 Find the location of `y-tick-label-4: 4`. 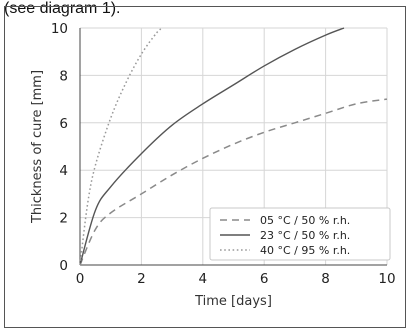

y-tick-label-4: 4 is located at coordinates (63, 171).